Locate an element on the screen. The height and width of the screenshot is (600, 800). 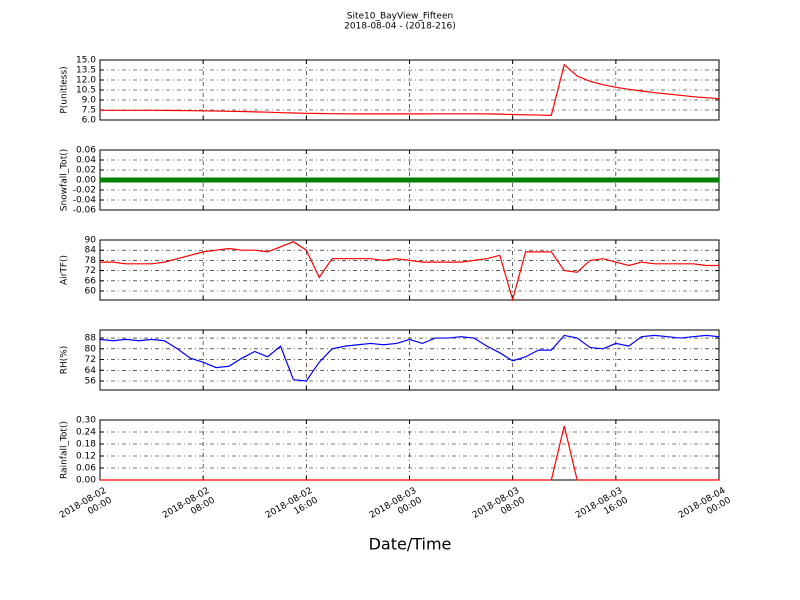
y-tick-label: 13.5 is located at coordinates (86, 71).